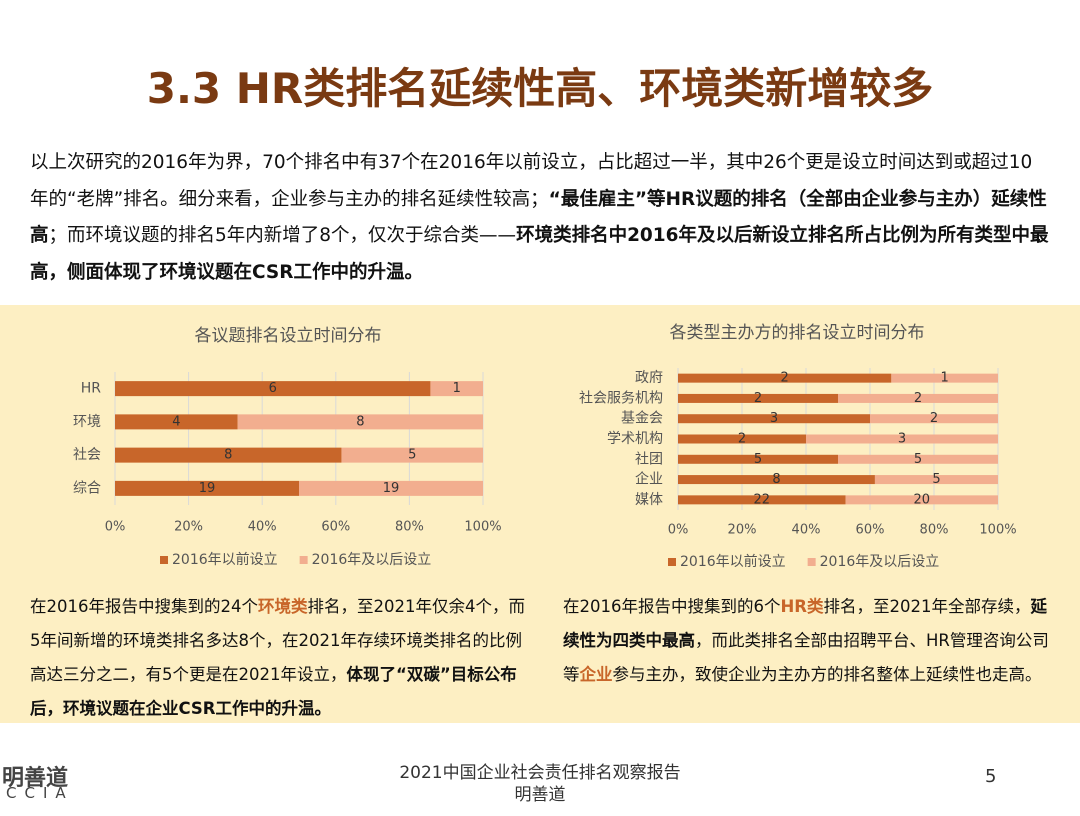  I want to click on page-number: 5, so click(991, 776).